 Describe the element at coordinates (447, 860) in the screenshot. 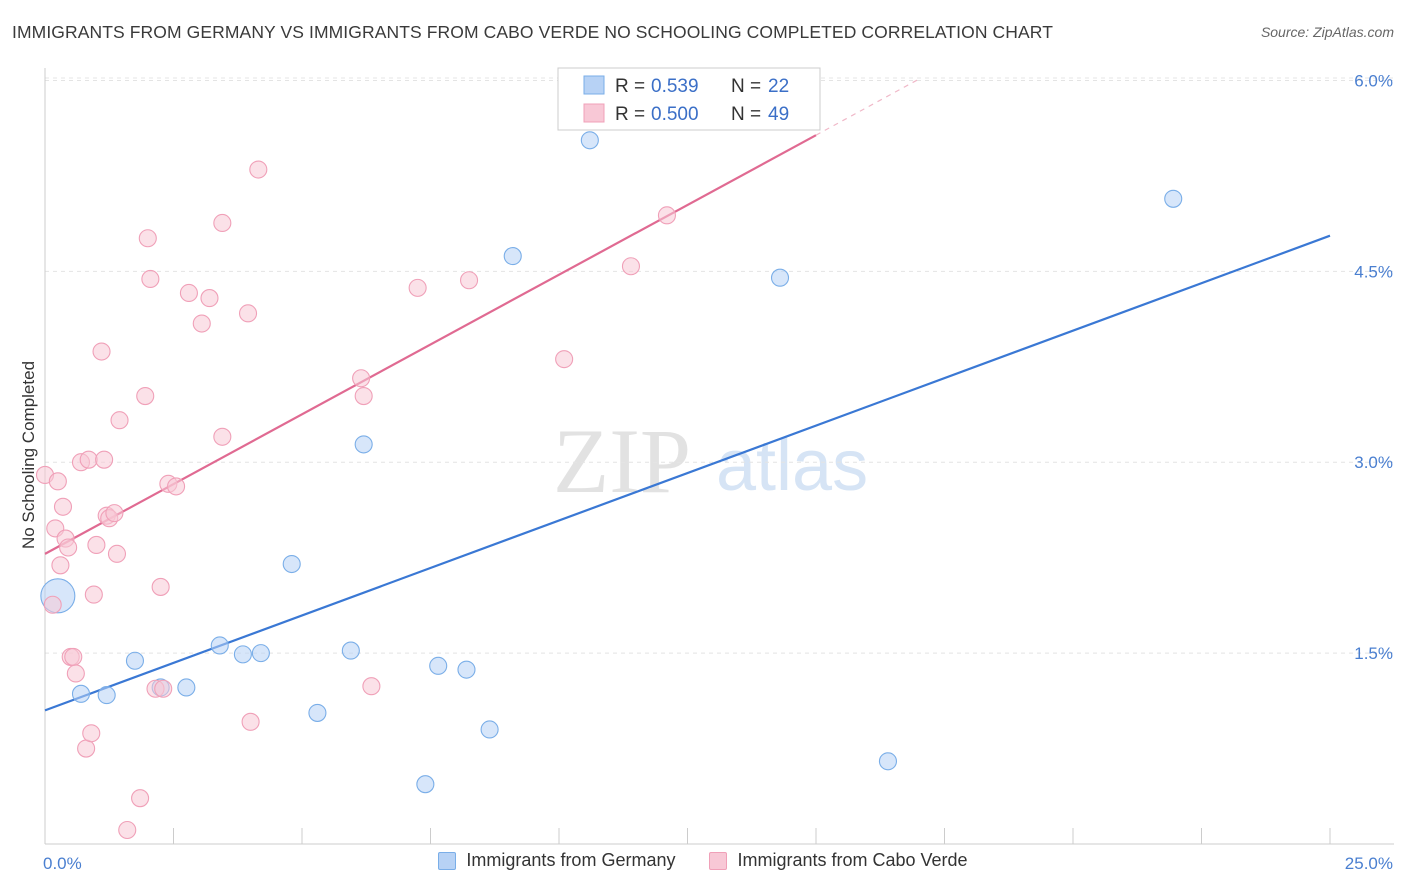

I see `bottom-legend-swatch-germany` at that location.